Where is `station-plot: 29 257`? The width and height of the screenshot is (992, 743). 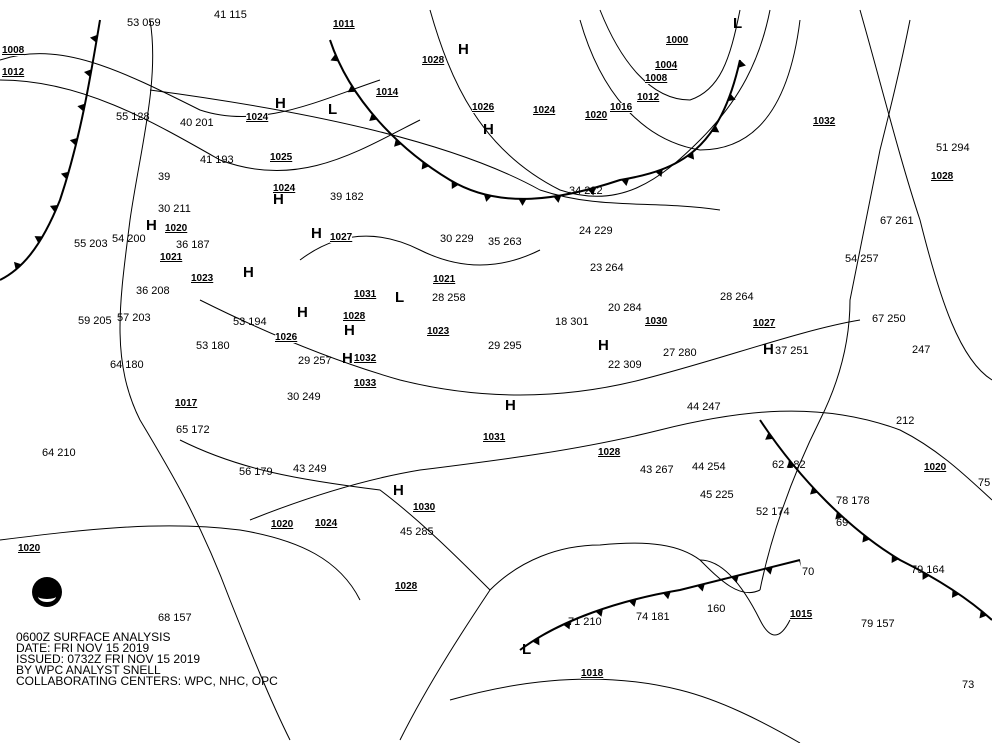 station-plot: 29 257 is located at coordinates (315, 361).